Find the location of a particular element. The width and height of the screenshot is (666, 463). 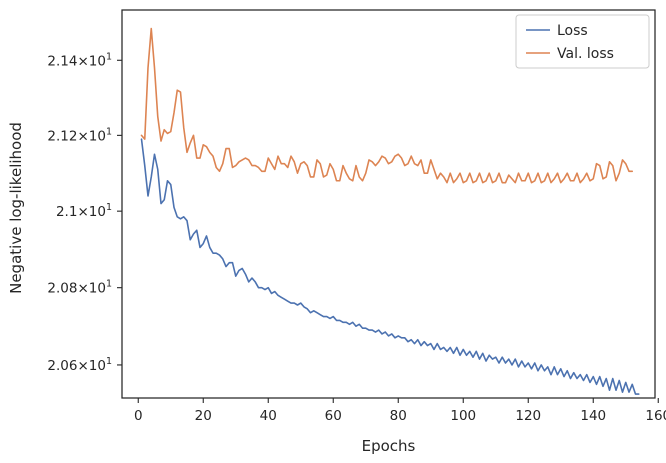

legend: Loss Val. loss is located at coordinates (582, 41).